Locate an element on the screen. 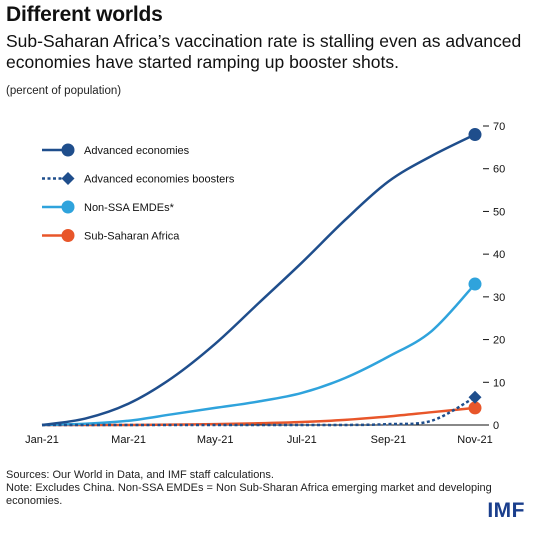  legend-label: Non-SSA EMDEs* is located at coordinates (129, 208).